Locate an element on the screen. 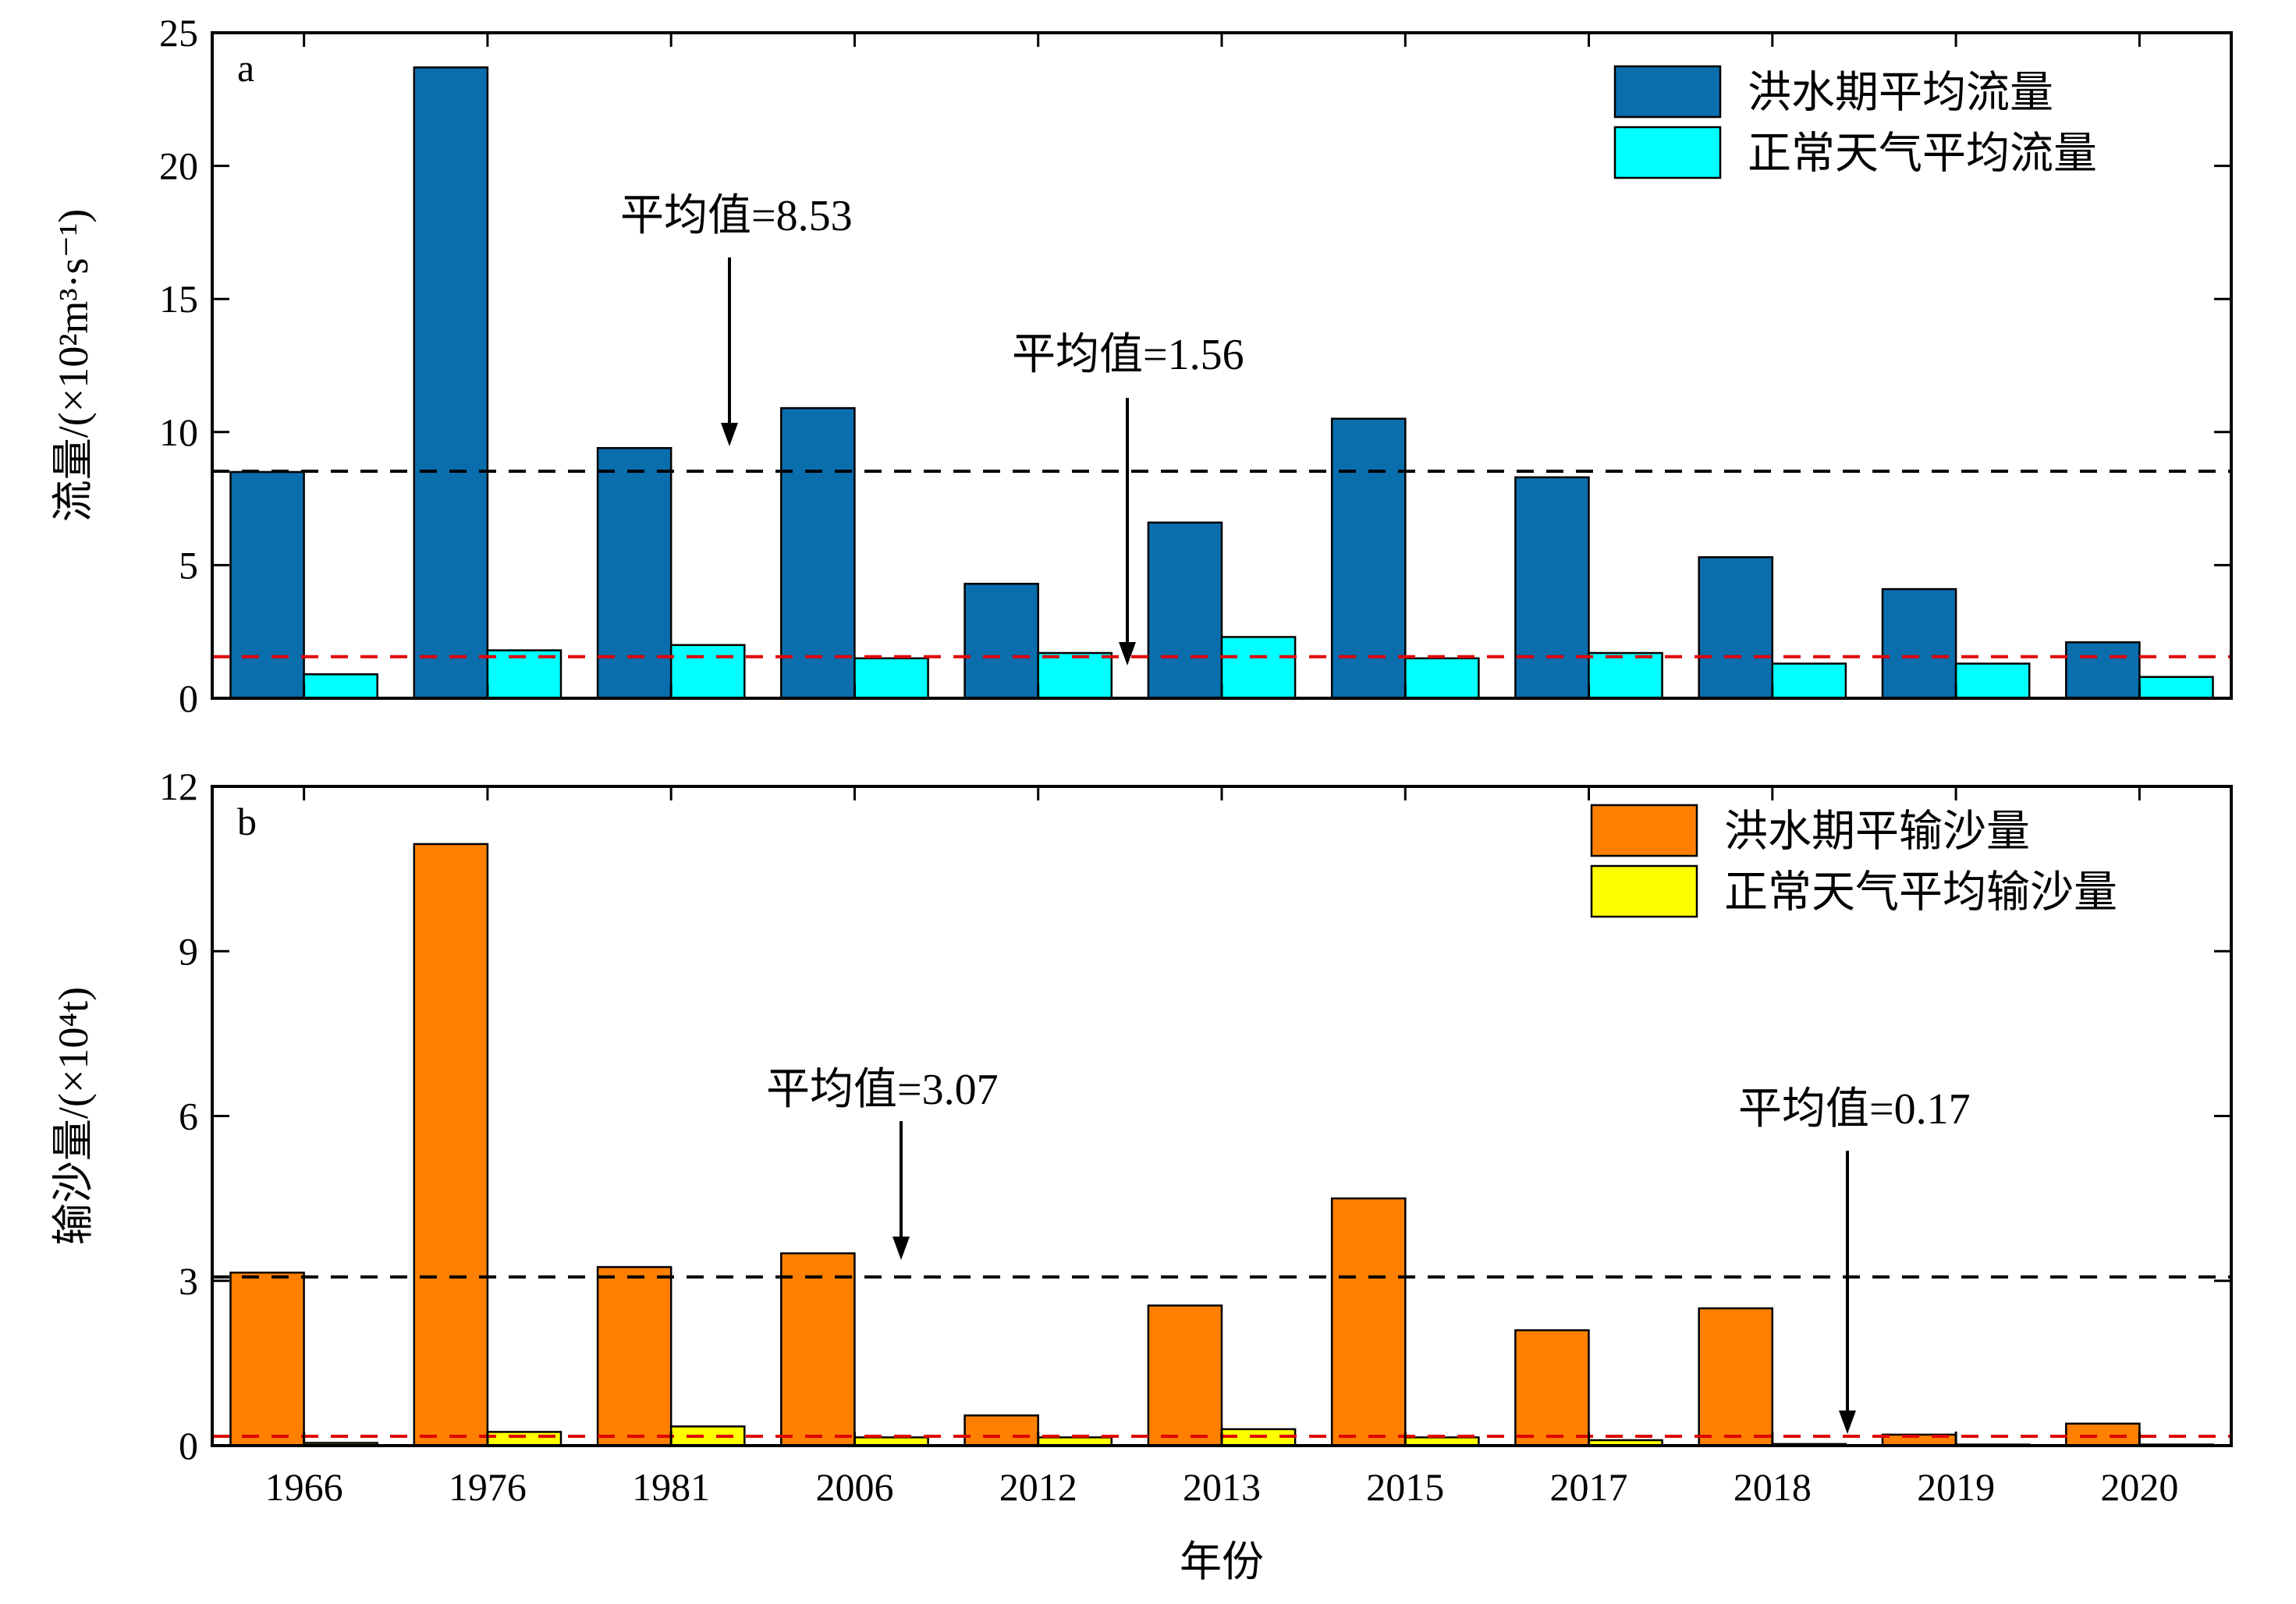 The height and width of the screenshot is (1604, 2296). legend-label-2: 正常天气平均输沙量 is located at coordinates (1920, 893).